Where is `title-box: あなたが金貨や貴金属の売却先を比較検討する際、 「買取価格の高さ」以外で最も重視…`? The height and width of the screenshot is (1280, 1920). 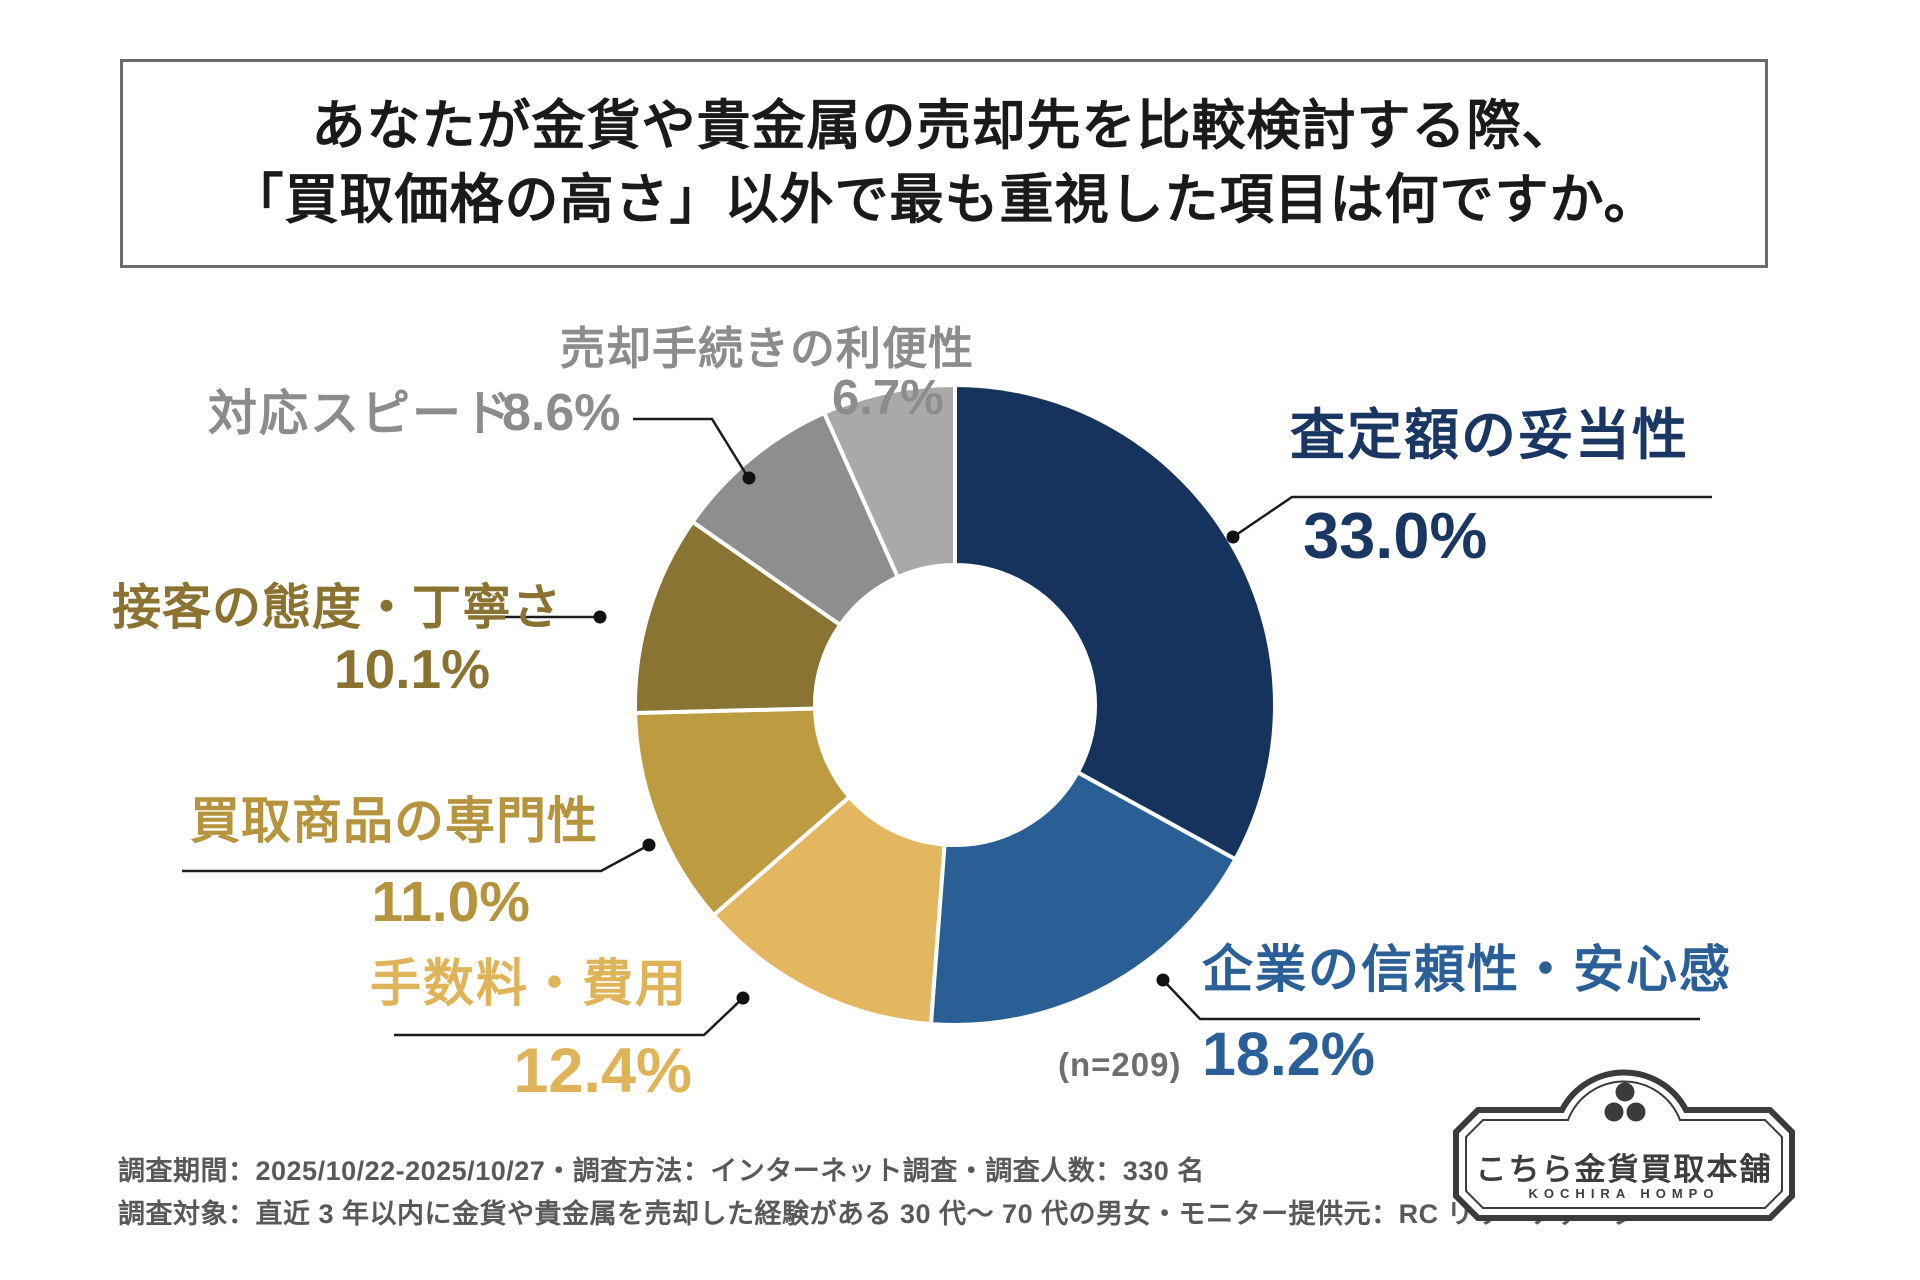 title-box: あなたが金貨や貴金属の売却先を比較検討する際、 「買取価格の高さ」以外で最も重視… is located at coordinates (944, 163).